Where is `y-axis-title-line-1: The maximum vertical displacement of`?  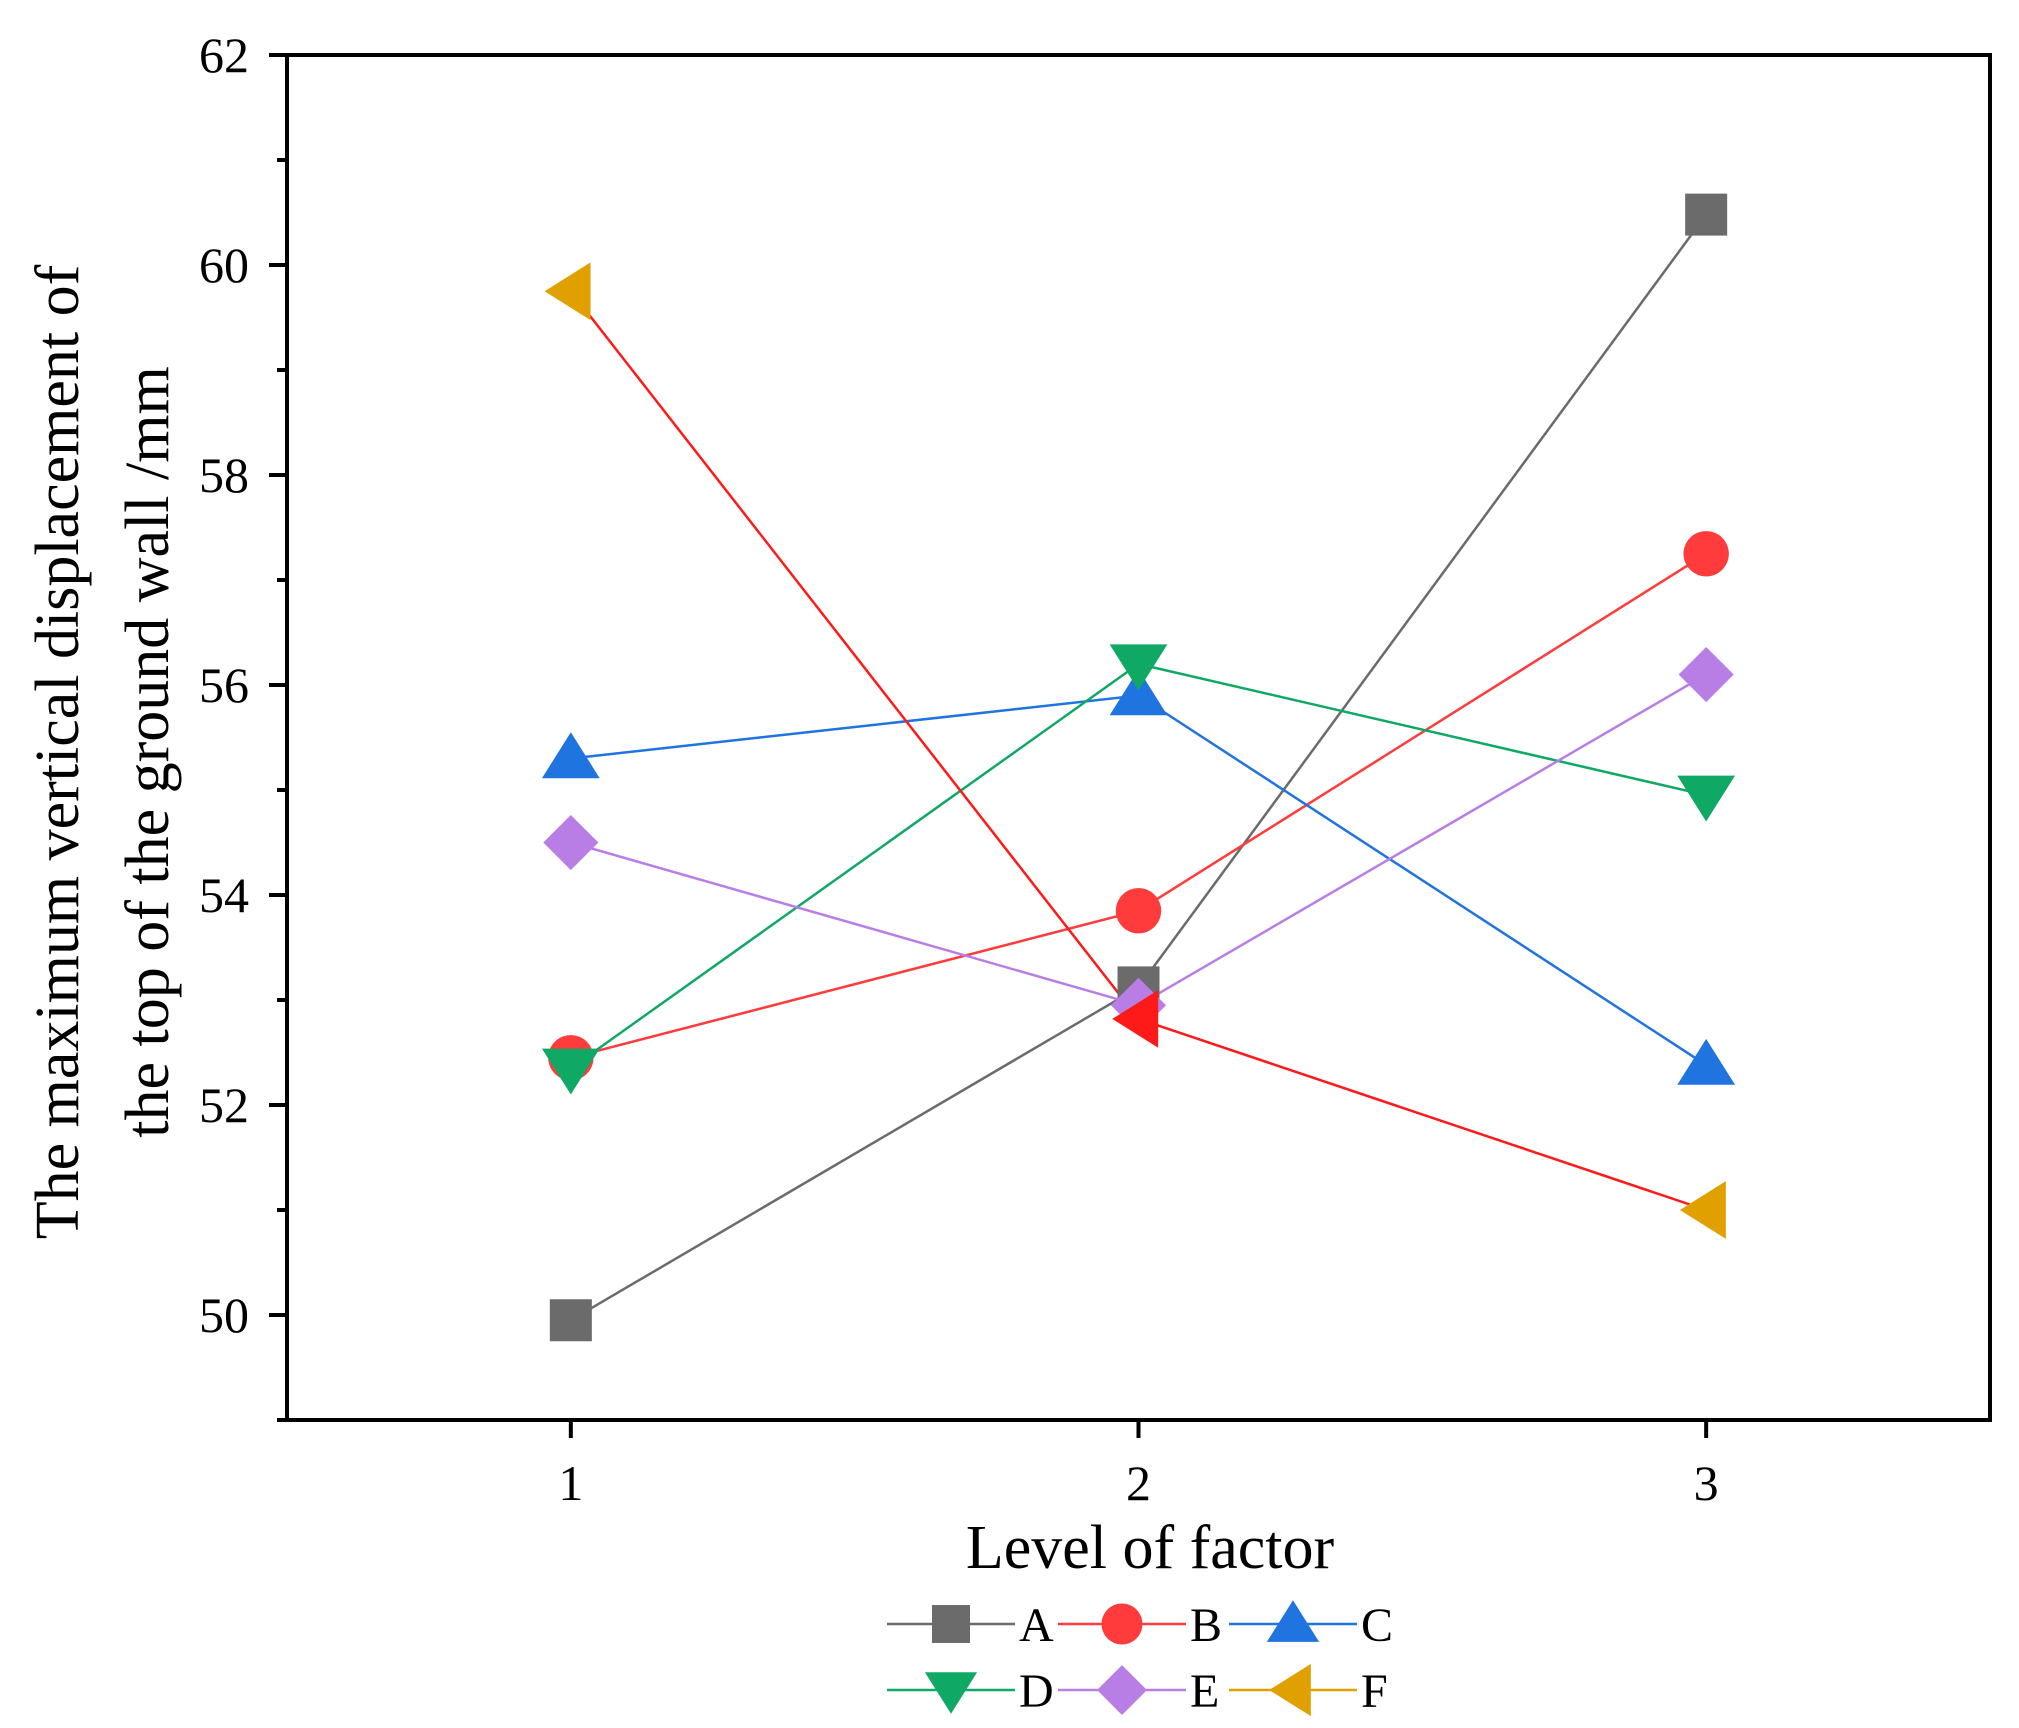 y-axis-title-line-1: The maximum vertical displacement of is located at coordinates (58, 751).